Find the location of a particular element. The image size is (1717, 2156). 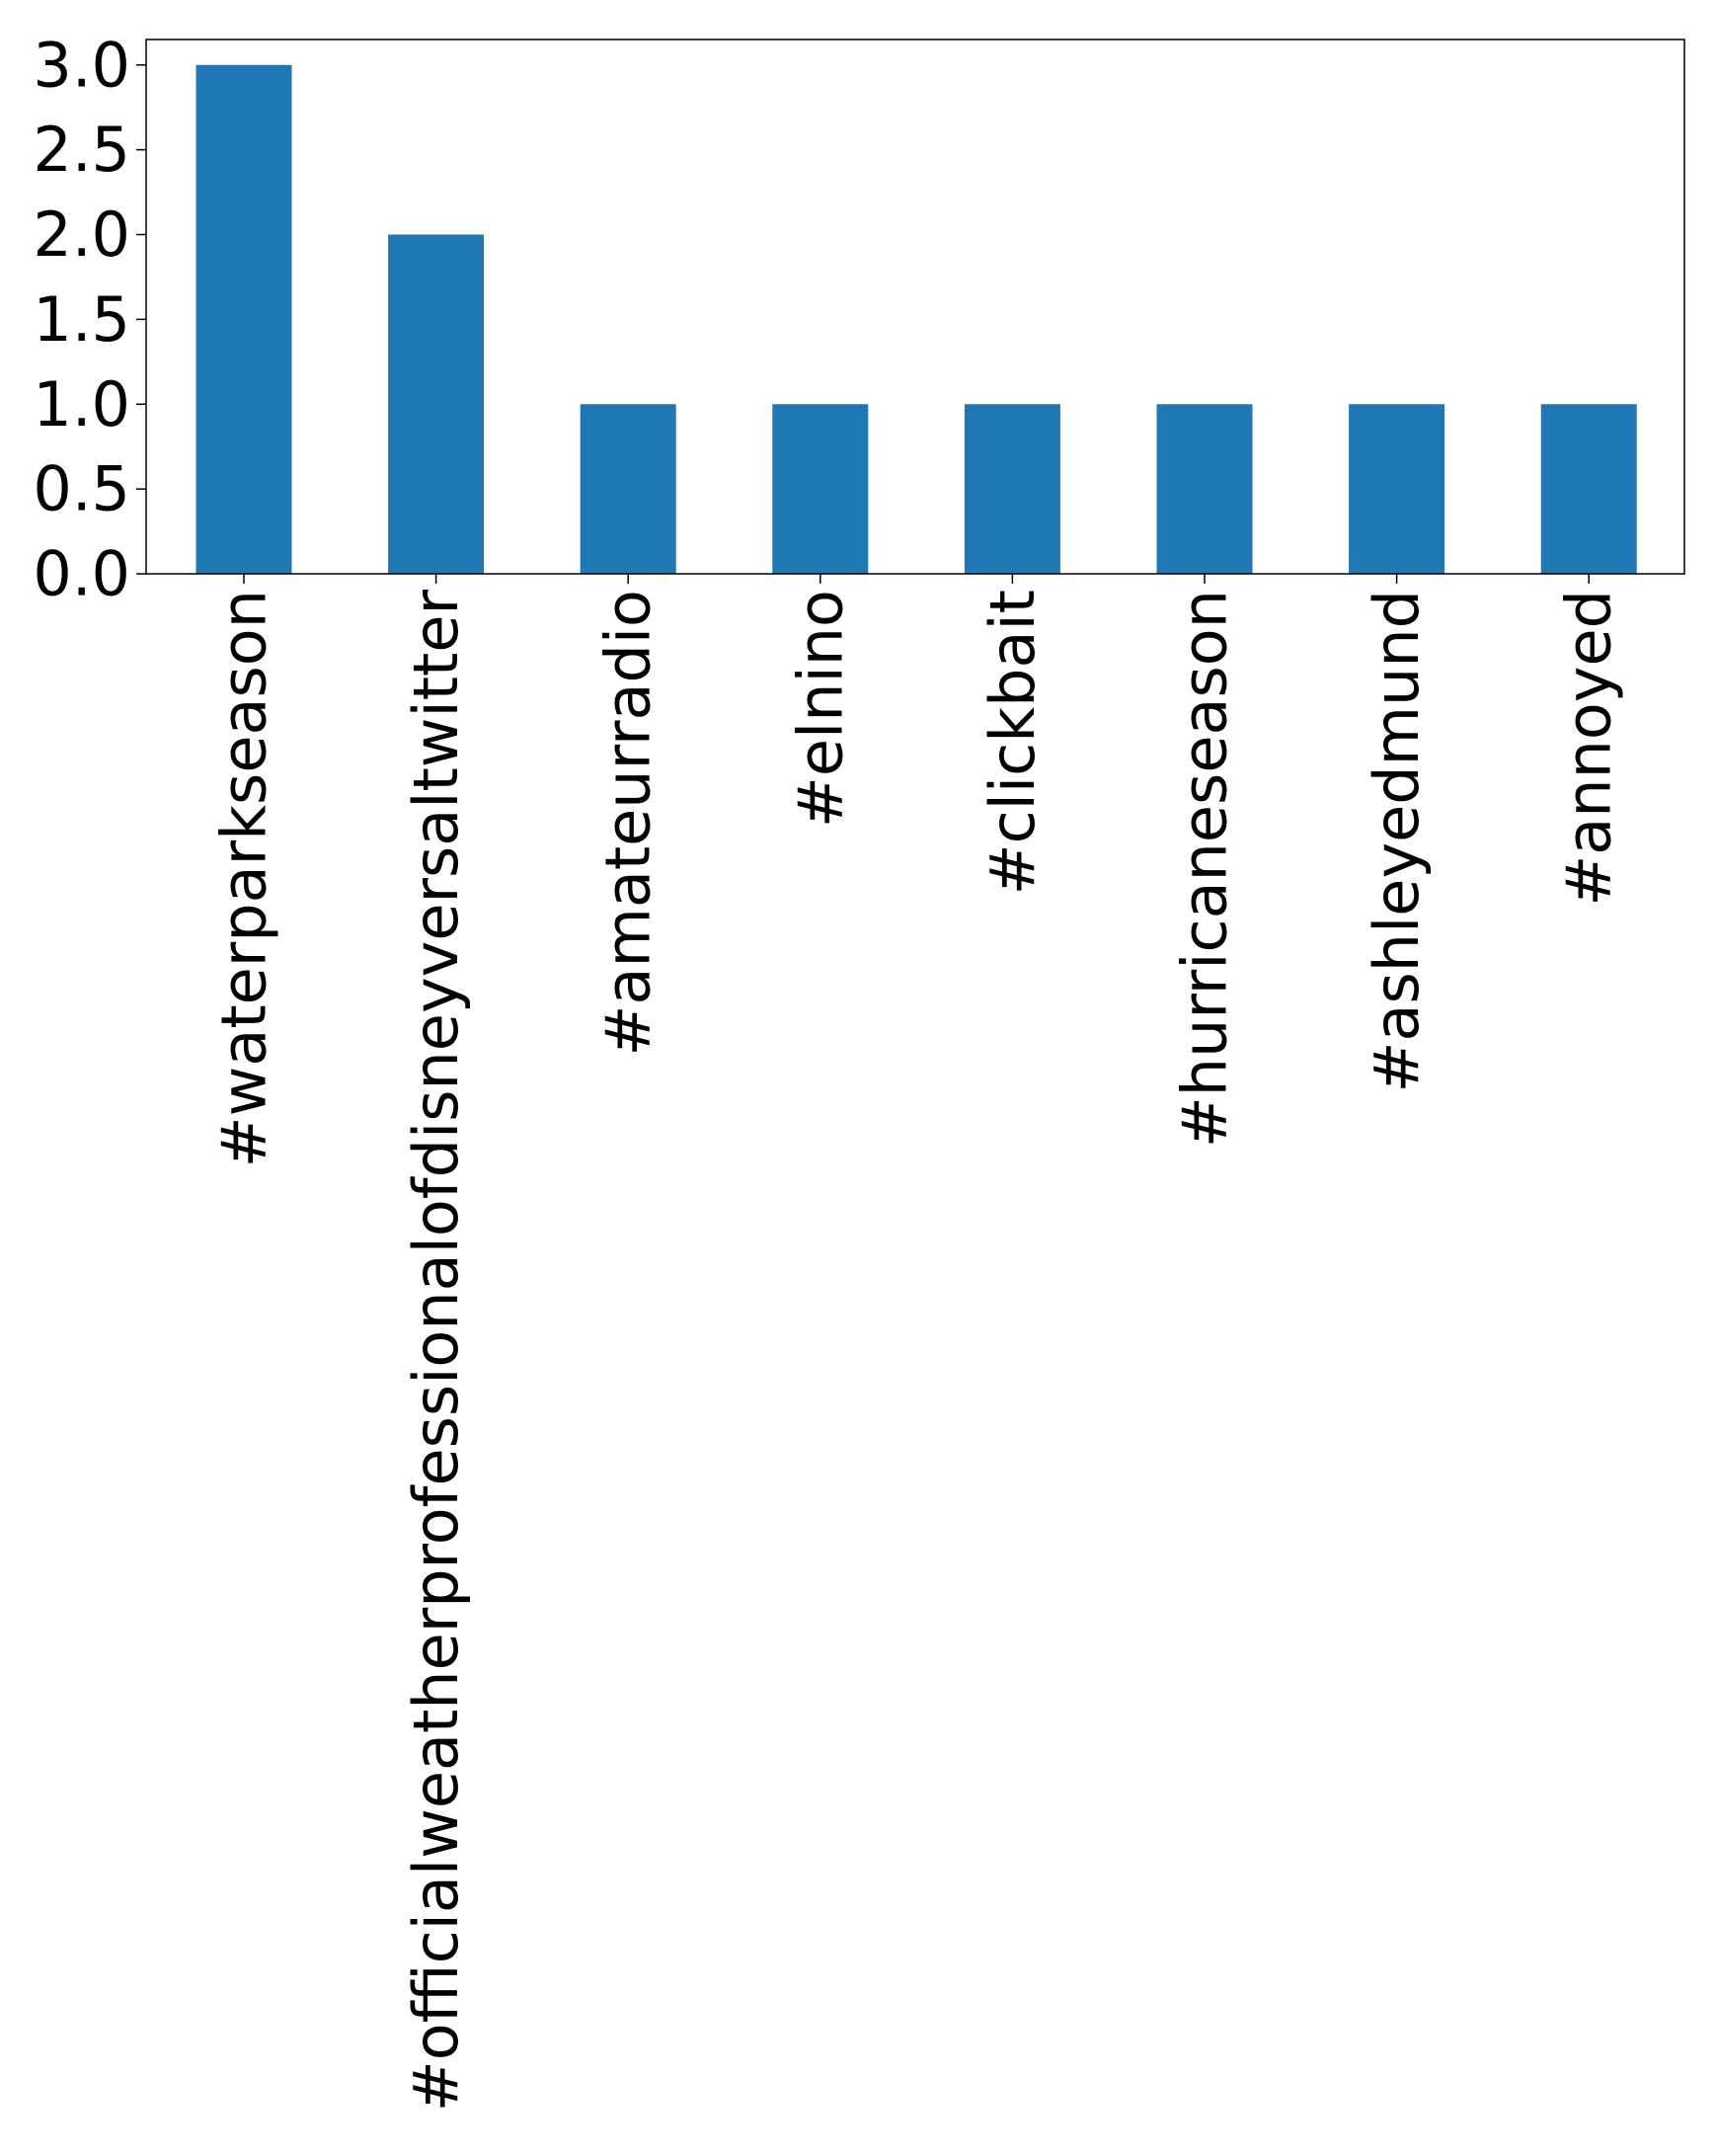

x-tick-label: #waterparkseason is located at coordinates (244, 879).